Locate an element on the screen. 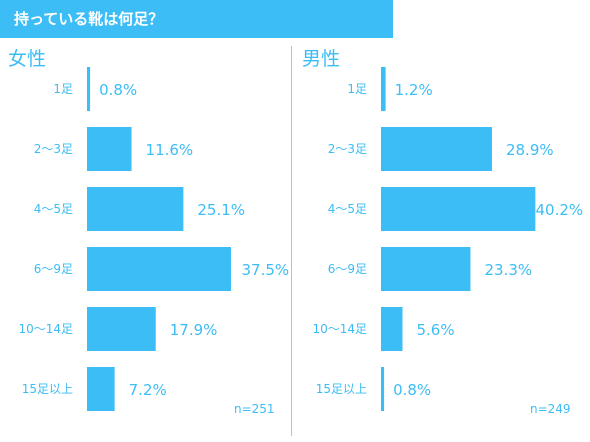 The width and height of the screenshot is (590, 442). male-category-label: 6〜9足 is located at coordinates (347, 269).